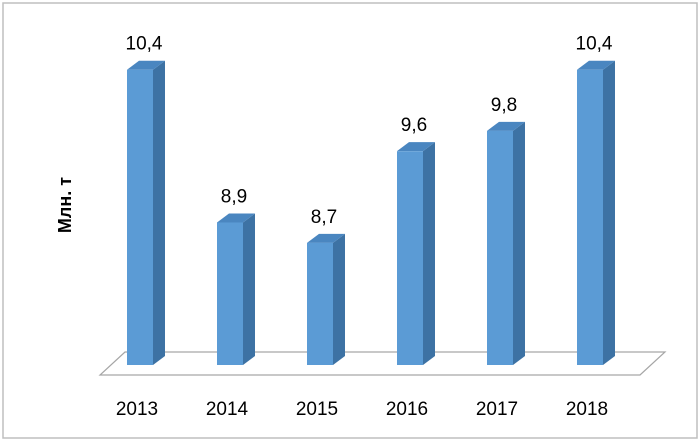  Describe the element at coordinates (497, 409) in the screenshot. I see `x-tick-label: 2017` at that location.